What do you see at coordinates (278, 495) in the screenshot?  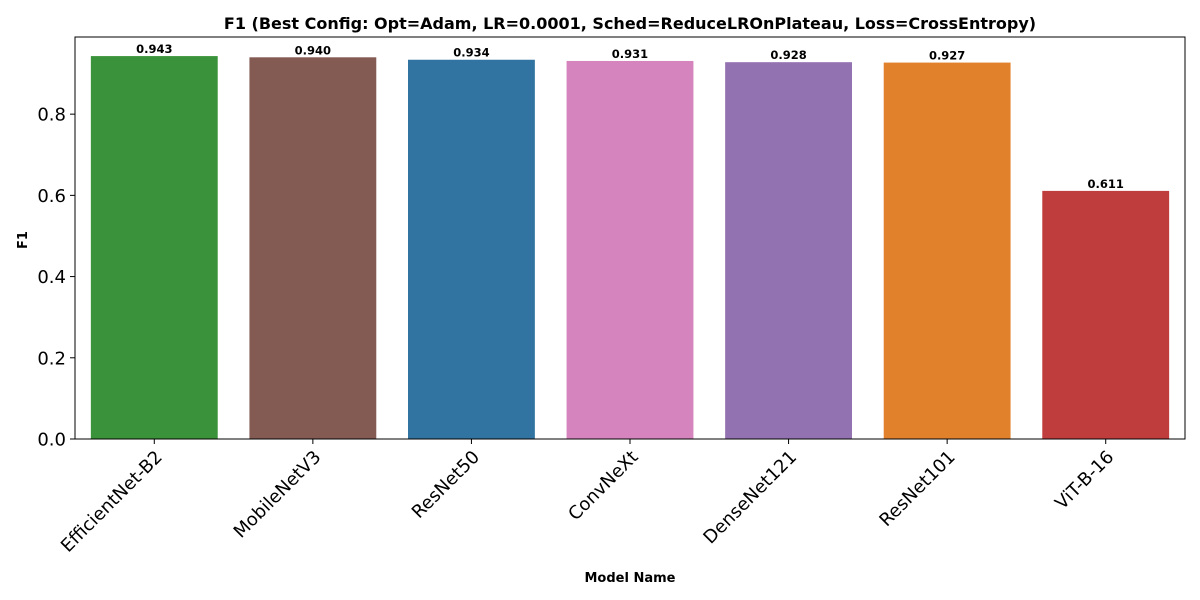 I see `x-tick-label-1: MobileNetV3` at bounding box center [278, 495].